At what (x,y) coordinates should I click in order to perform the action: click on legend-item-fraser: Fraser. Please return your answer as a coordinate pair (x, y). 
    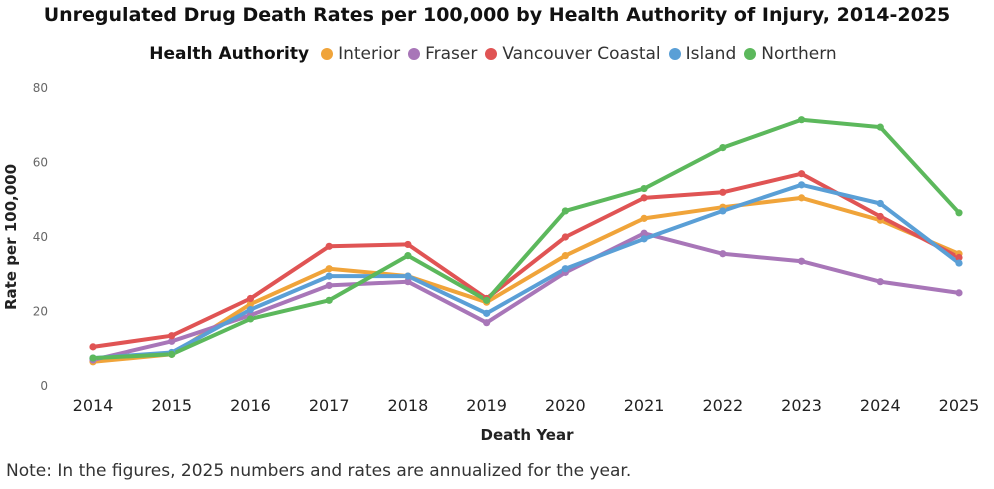
    Looking at the image, I should click on (442, 54).